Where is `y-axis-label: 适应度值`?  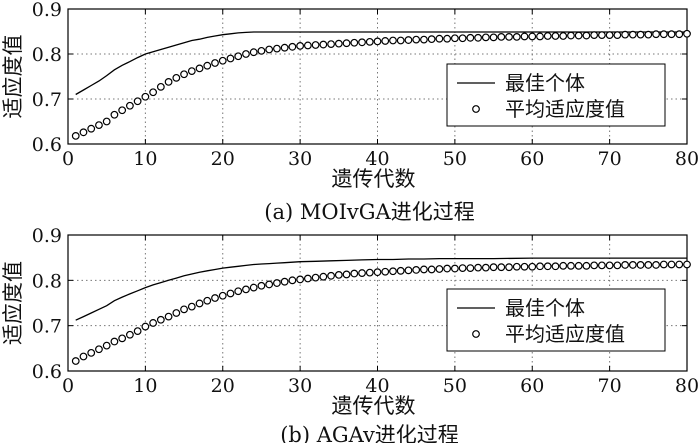 y-axis-label: 适应度值 is located at coordinates (13, 303).